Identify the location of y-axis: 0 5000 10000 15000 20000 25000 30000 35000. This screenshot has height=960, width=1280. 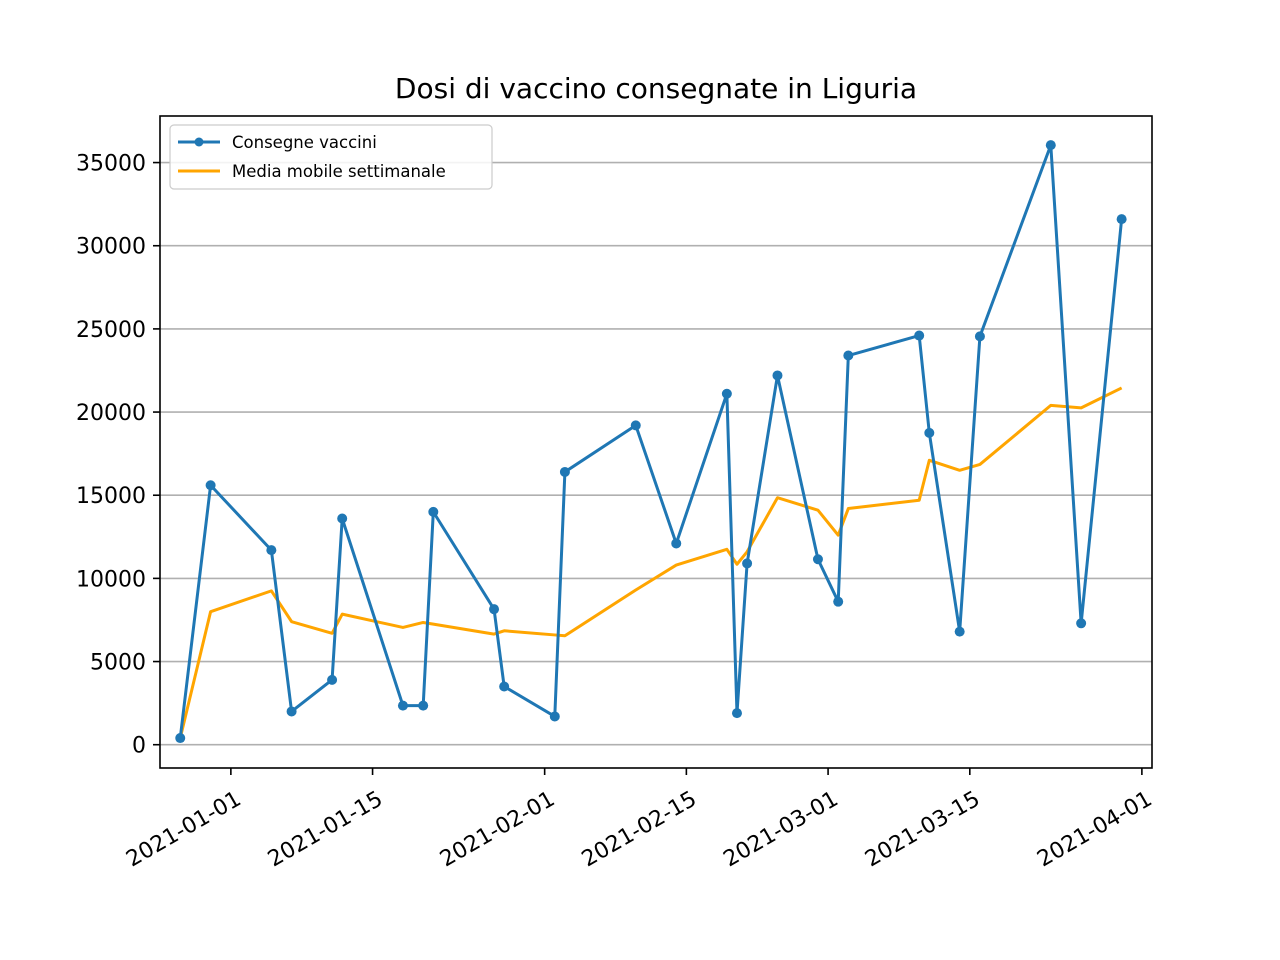
(118, 455).